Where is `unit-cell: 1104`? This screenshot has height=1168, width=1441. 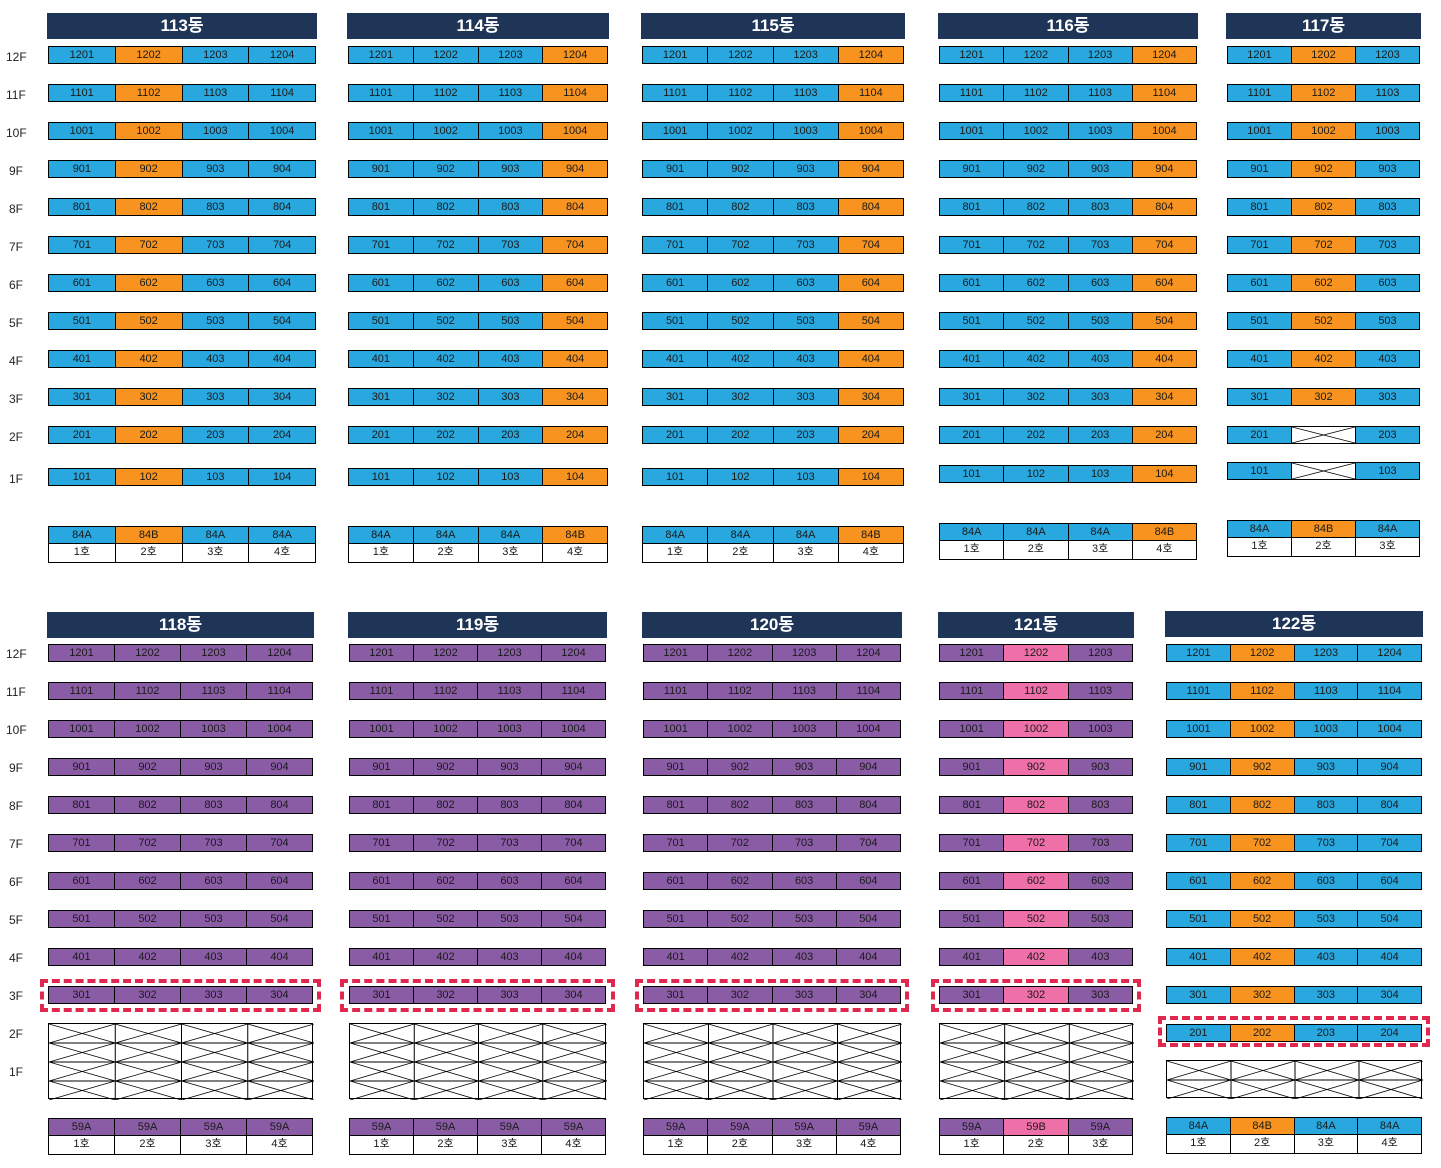 unit-cell: 1104 is located at coordinates (573, 691).